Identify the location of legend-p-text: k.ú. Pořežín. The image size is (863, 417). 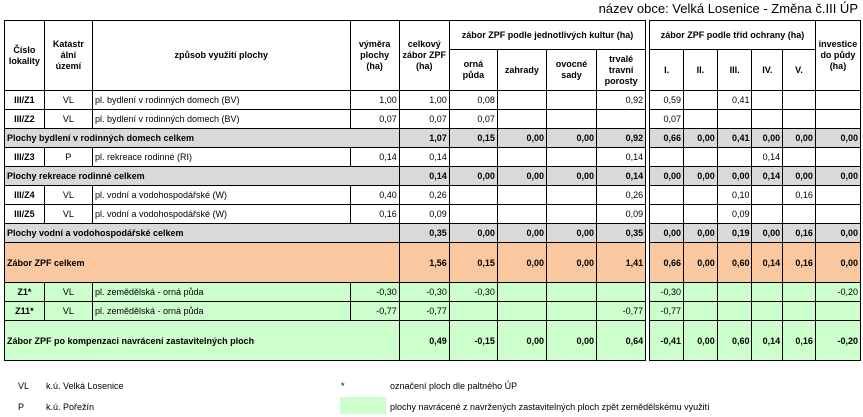
(70, 407).